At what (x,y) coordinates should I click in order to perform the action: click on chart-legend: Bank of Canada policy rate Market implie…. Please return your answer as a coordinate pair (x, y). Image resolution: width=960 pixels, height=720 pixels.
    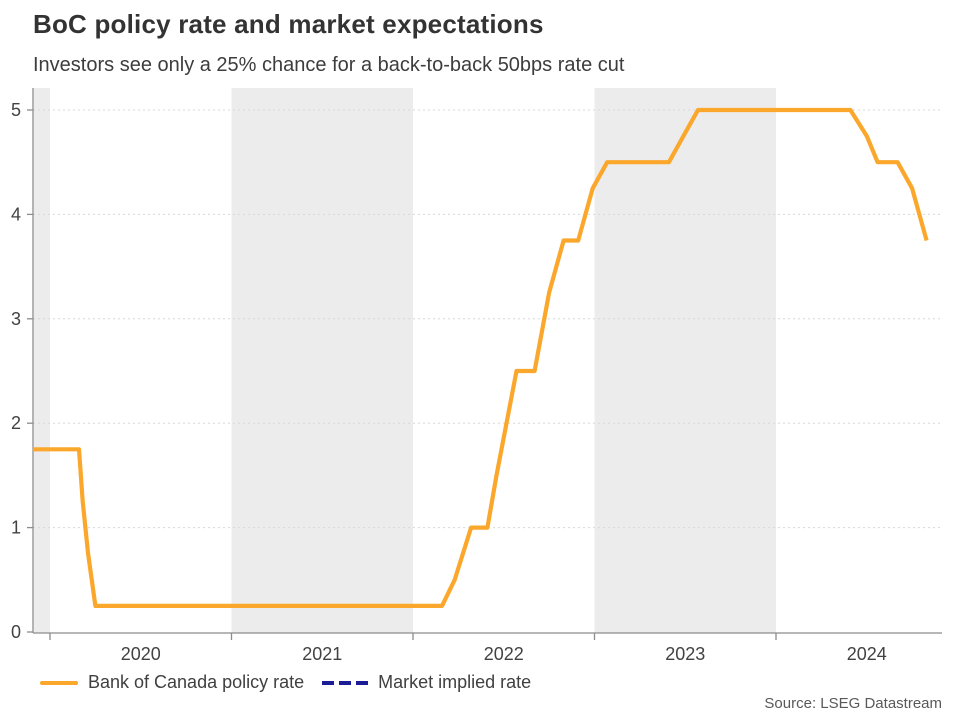
    Looking at the image, I should click on (285, 682).